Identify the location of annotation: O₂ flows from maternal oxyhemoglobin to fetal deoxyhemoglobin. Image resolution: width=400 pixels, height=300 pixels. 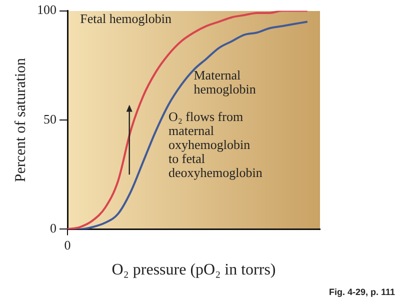
(215, 144).